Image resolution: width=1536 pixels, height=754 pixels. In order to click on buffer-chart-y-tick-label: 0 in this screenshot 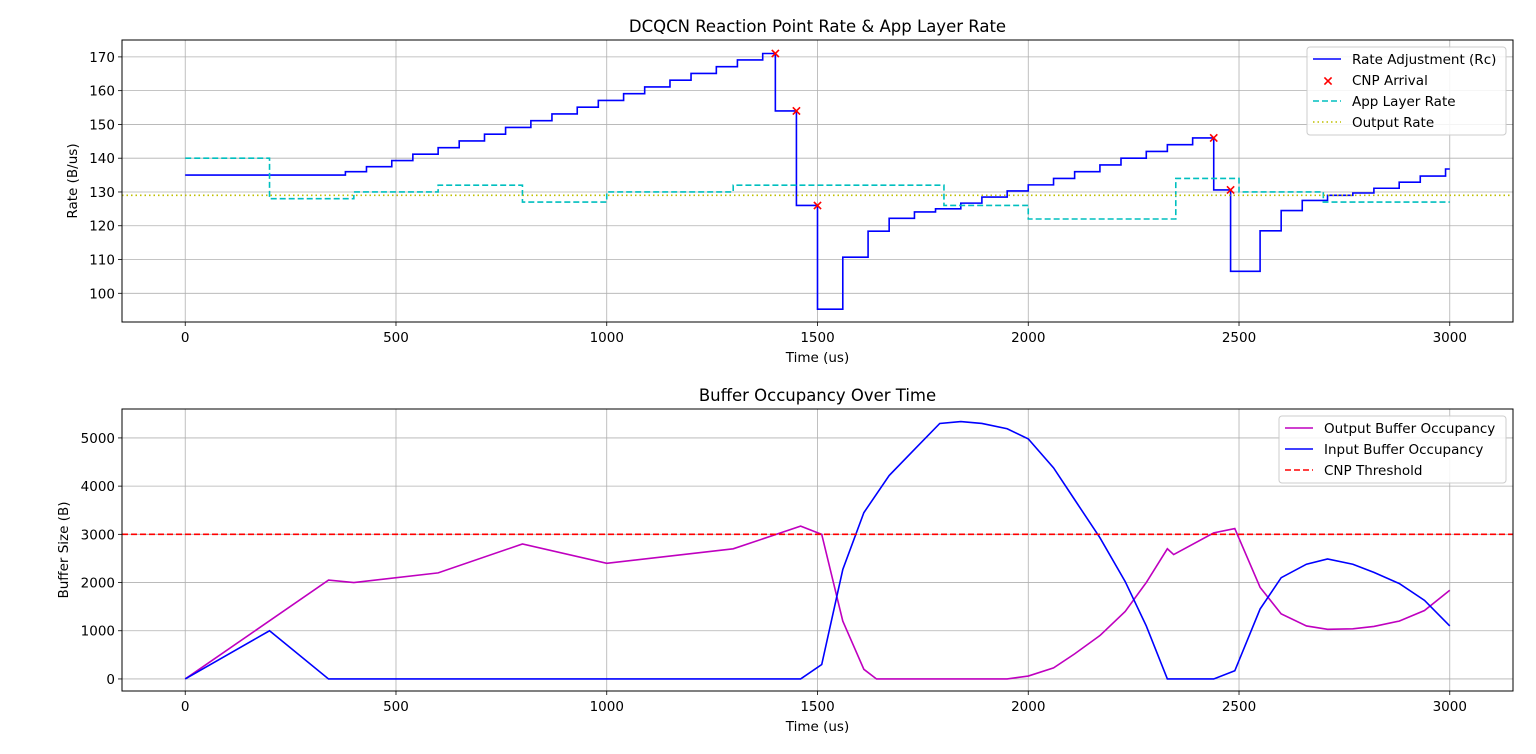, I will do `click(110, 680)`.